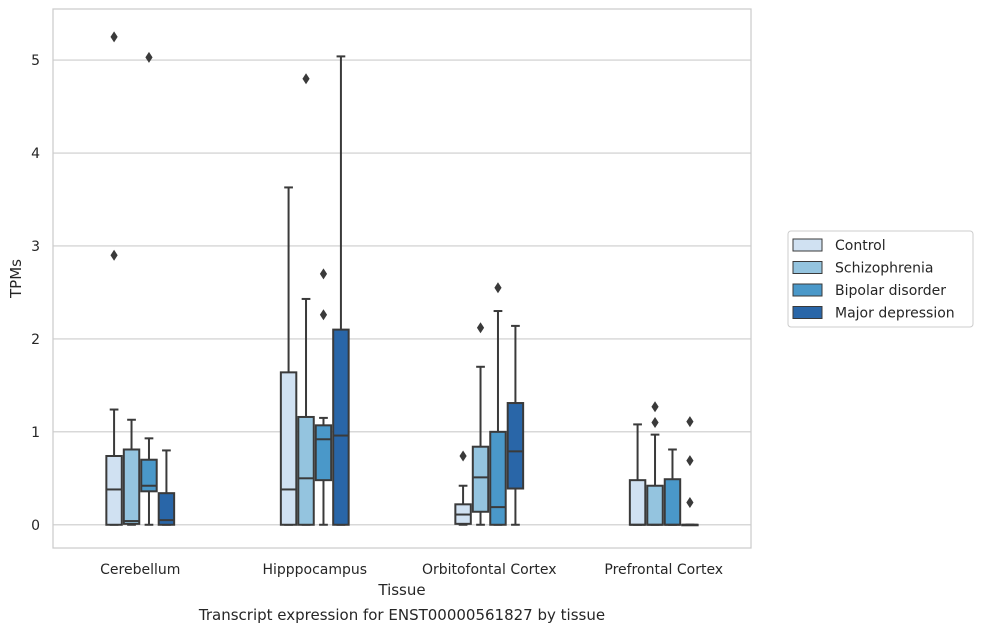  Describe the element at coordinates (895, 314) in the screenshot. I see `legend-entry: Major depression` at that location.